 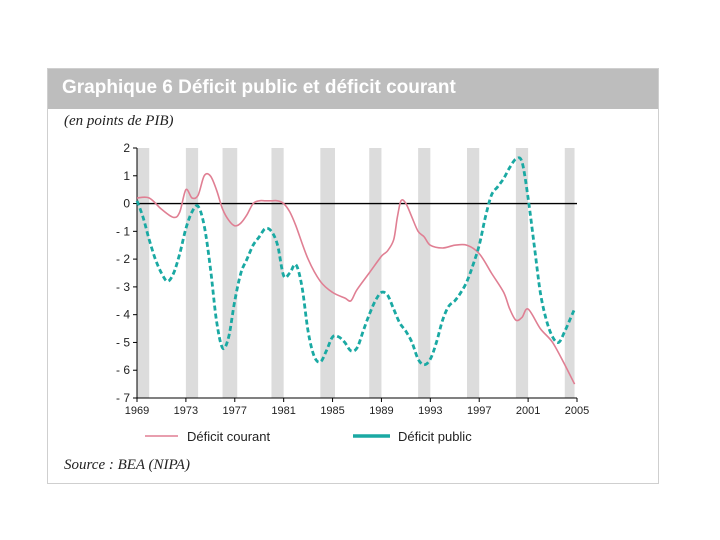 What do you see at coordinates (137, 411) in the screenshot?
I see `x-tick-label: 1969` at bounding box center [137, 411].